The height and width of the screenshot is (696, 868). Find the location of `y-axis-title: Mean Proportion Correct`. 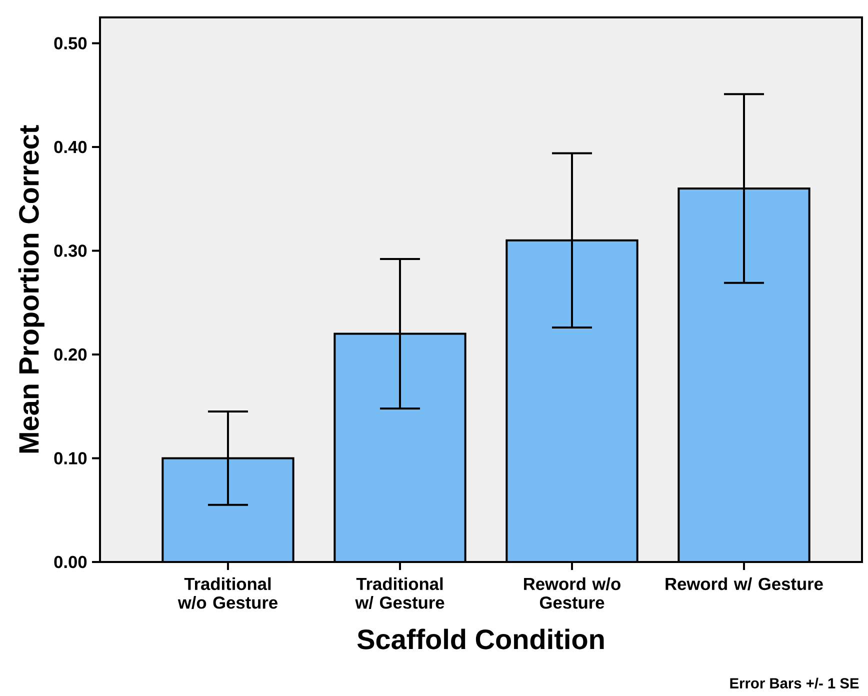

y-axis-title: Mean Proportion Correct is located at coordinates (31, 289).